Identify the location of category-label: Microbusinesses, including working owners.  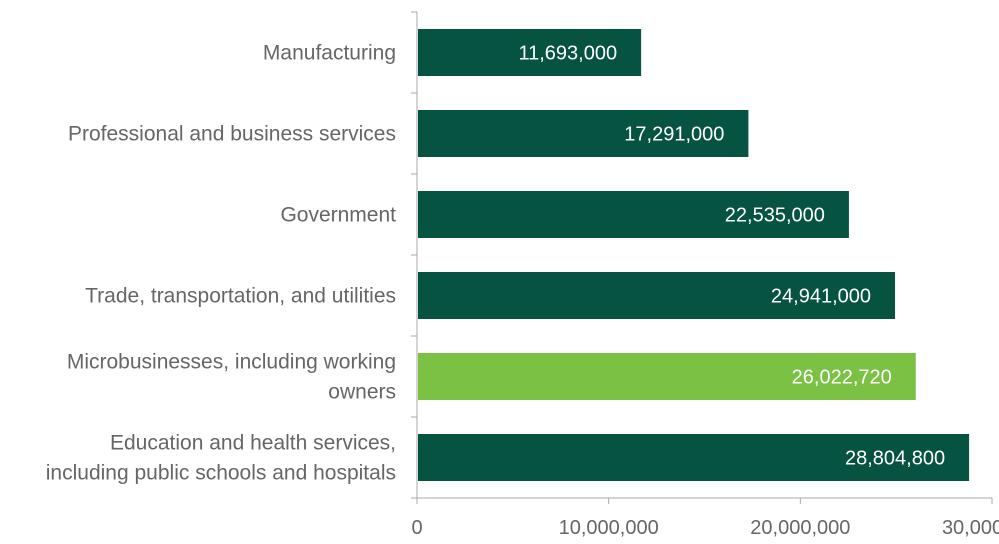
(231, 377).